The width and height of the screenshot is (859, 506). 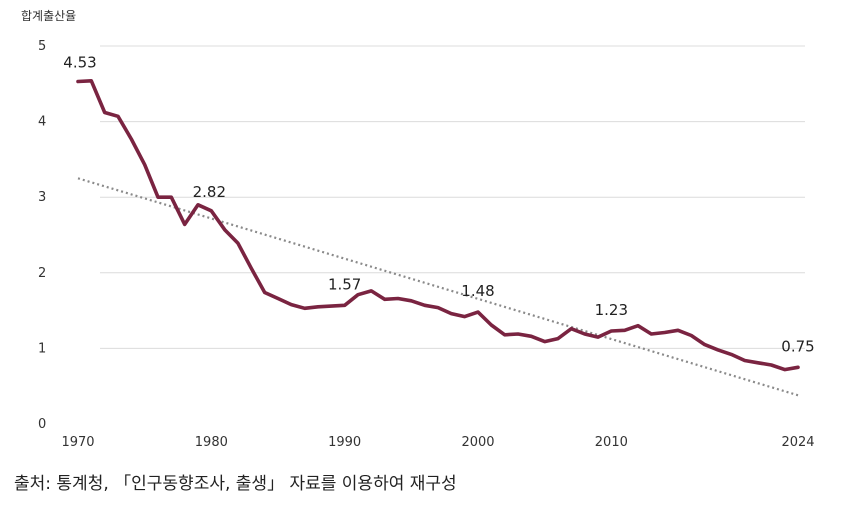 I want to click on x-tick-1990: 1990, so click(x=344, y=442).